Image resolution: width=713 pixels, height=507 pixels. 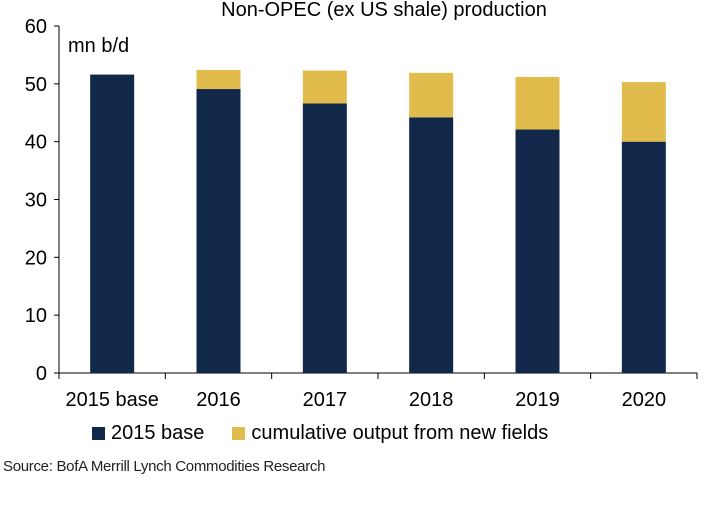 What do you see at coordinates (537, 103) in the screenshot?
I see `bar-new-fields-2019` at bounding box center [537, 103].